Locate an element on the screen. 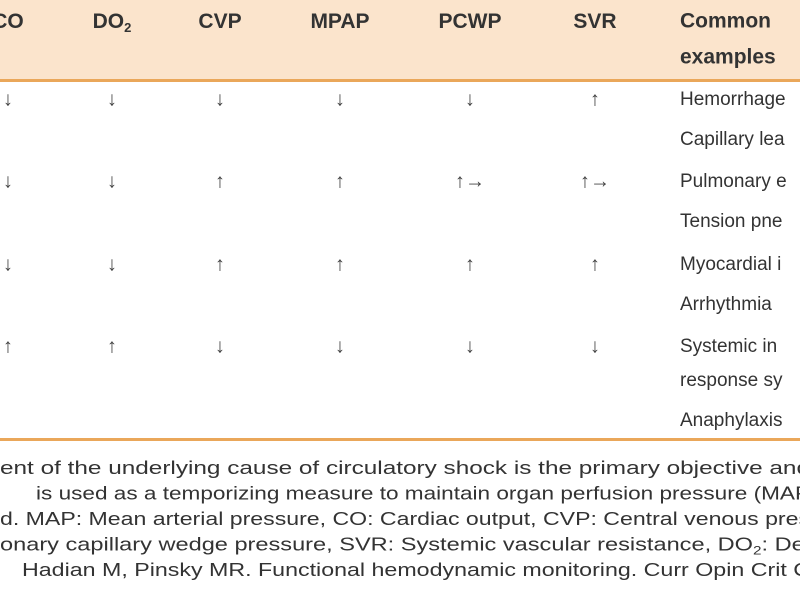 The width and height of the screenshot is (800, 600). column-header: examples is located at coordinates (728, 57).